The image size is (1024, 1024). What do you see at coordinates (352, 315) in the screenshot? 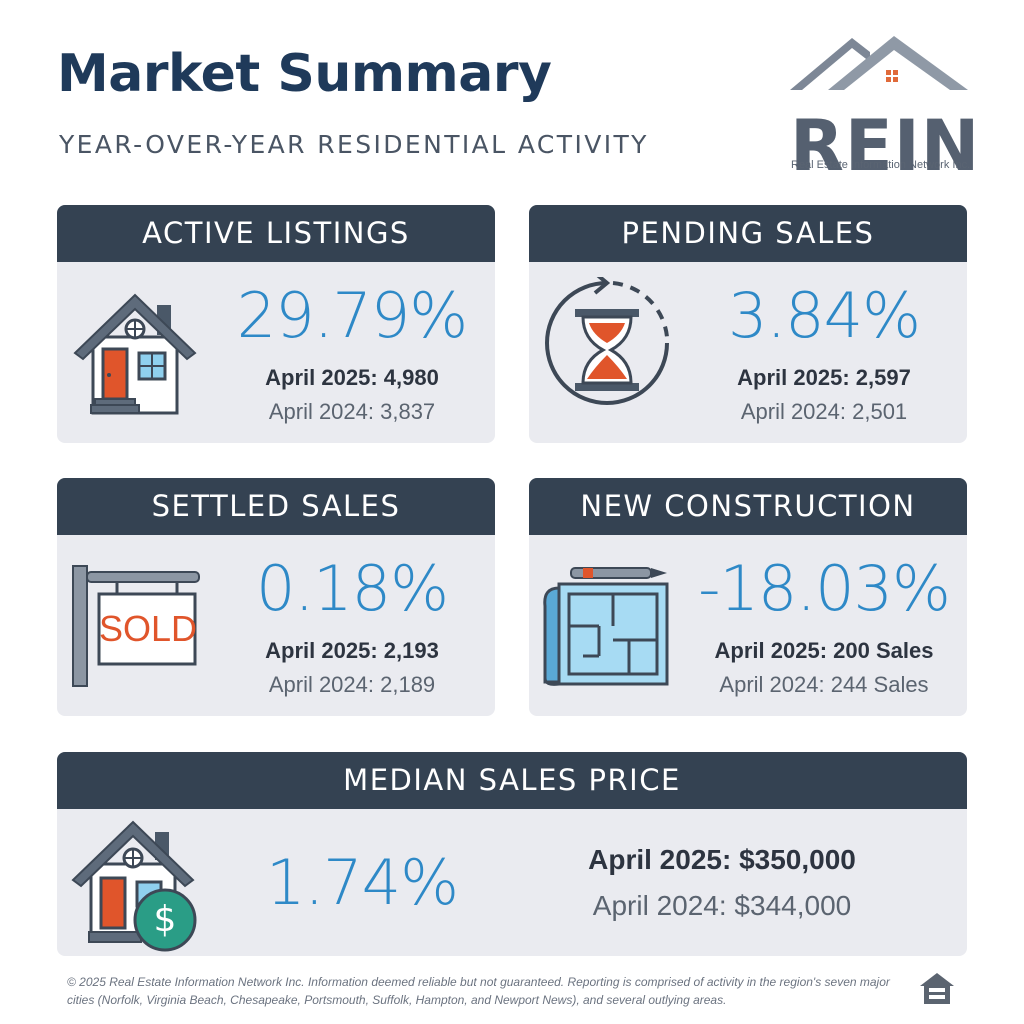
I see `percent-change: 29.79%` at bounding box center [352, 315].